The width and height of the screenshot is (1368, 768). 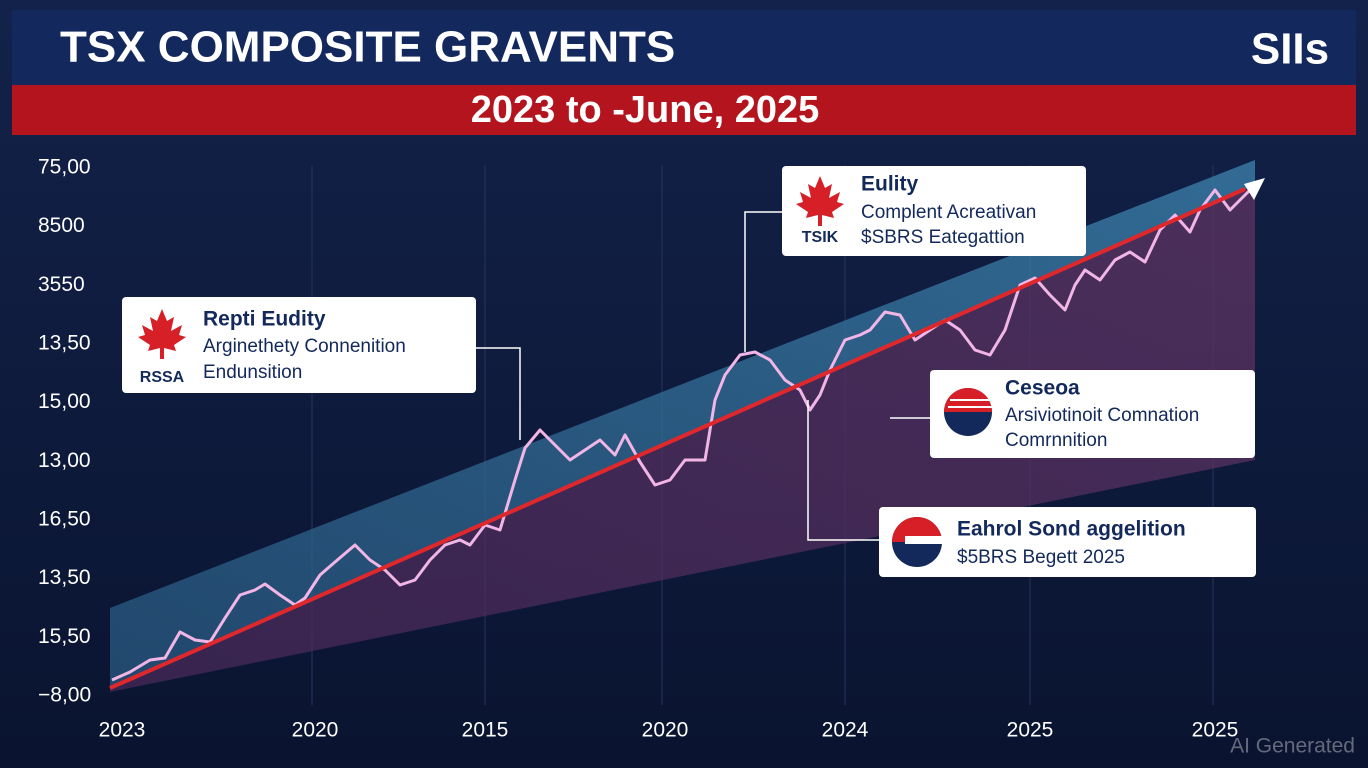 I want to click on y-axis-label: 13,00, so click(x=64, y=460).